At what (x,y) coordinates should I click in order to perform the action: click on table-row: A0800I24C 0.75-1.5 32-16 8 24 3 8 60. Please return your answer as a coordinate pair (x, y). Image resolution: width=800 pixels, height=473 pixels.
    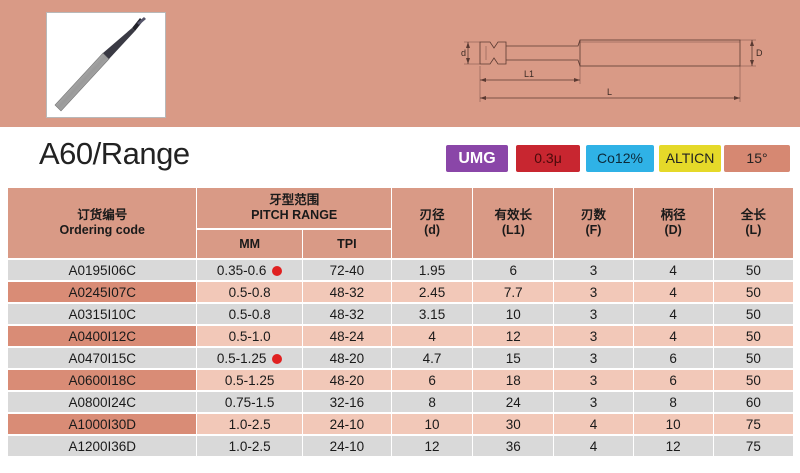
    Looking at the image, I should click on (400, 402).